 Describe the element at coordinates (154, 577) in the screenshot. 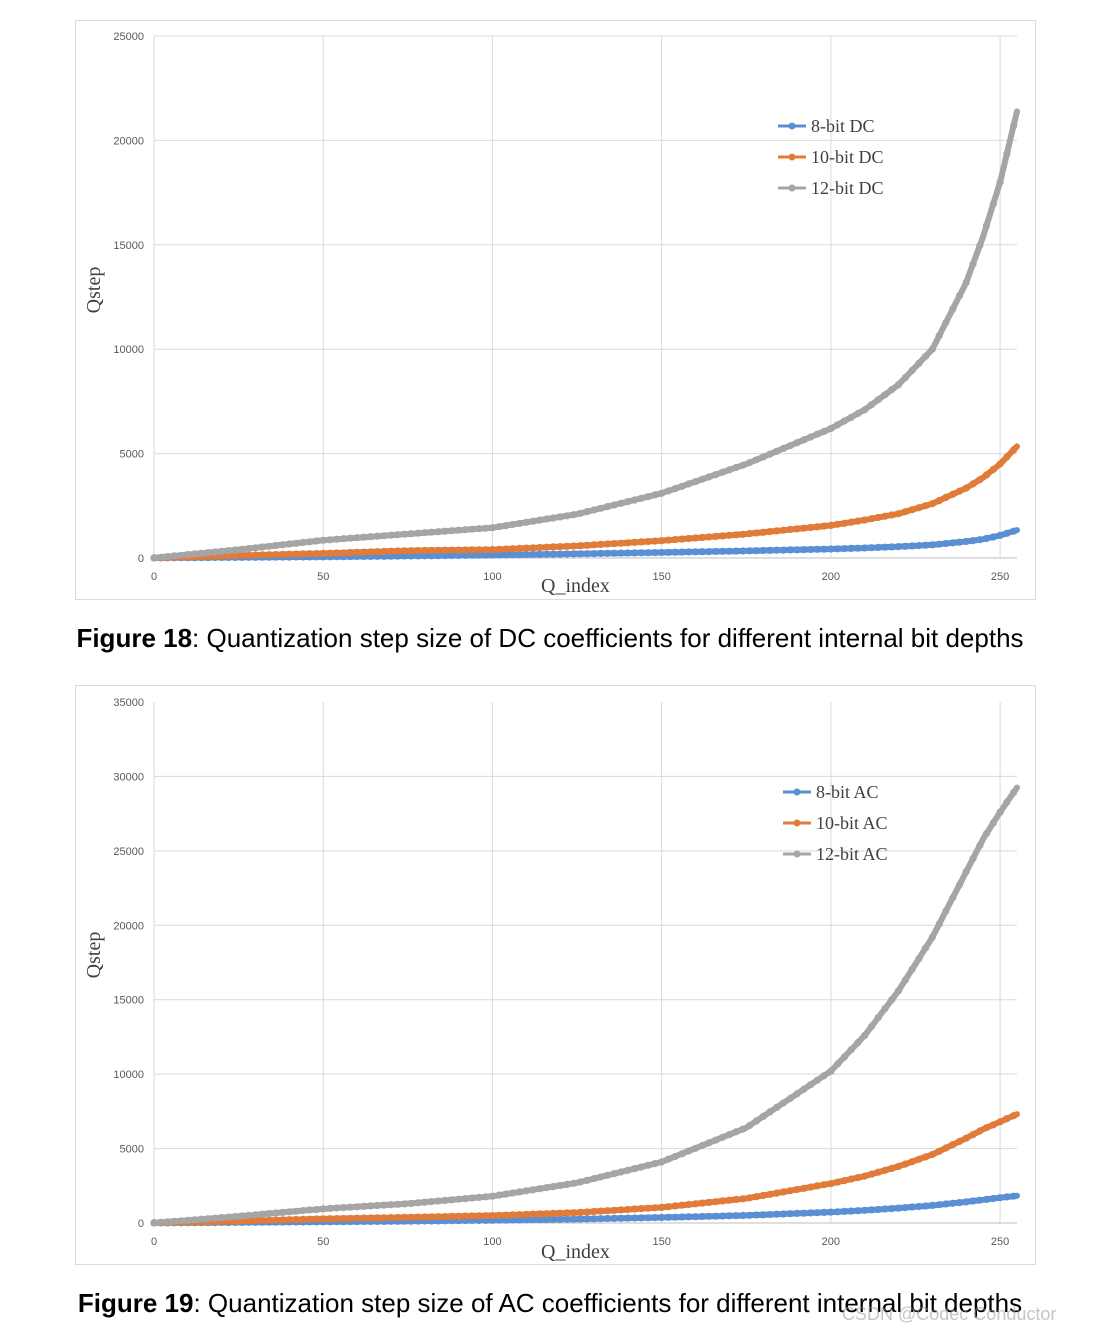

I see `x-tick-label: 0` at that location.